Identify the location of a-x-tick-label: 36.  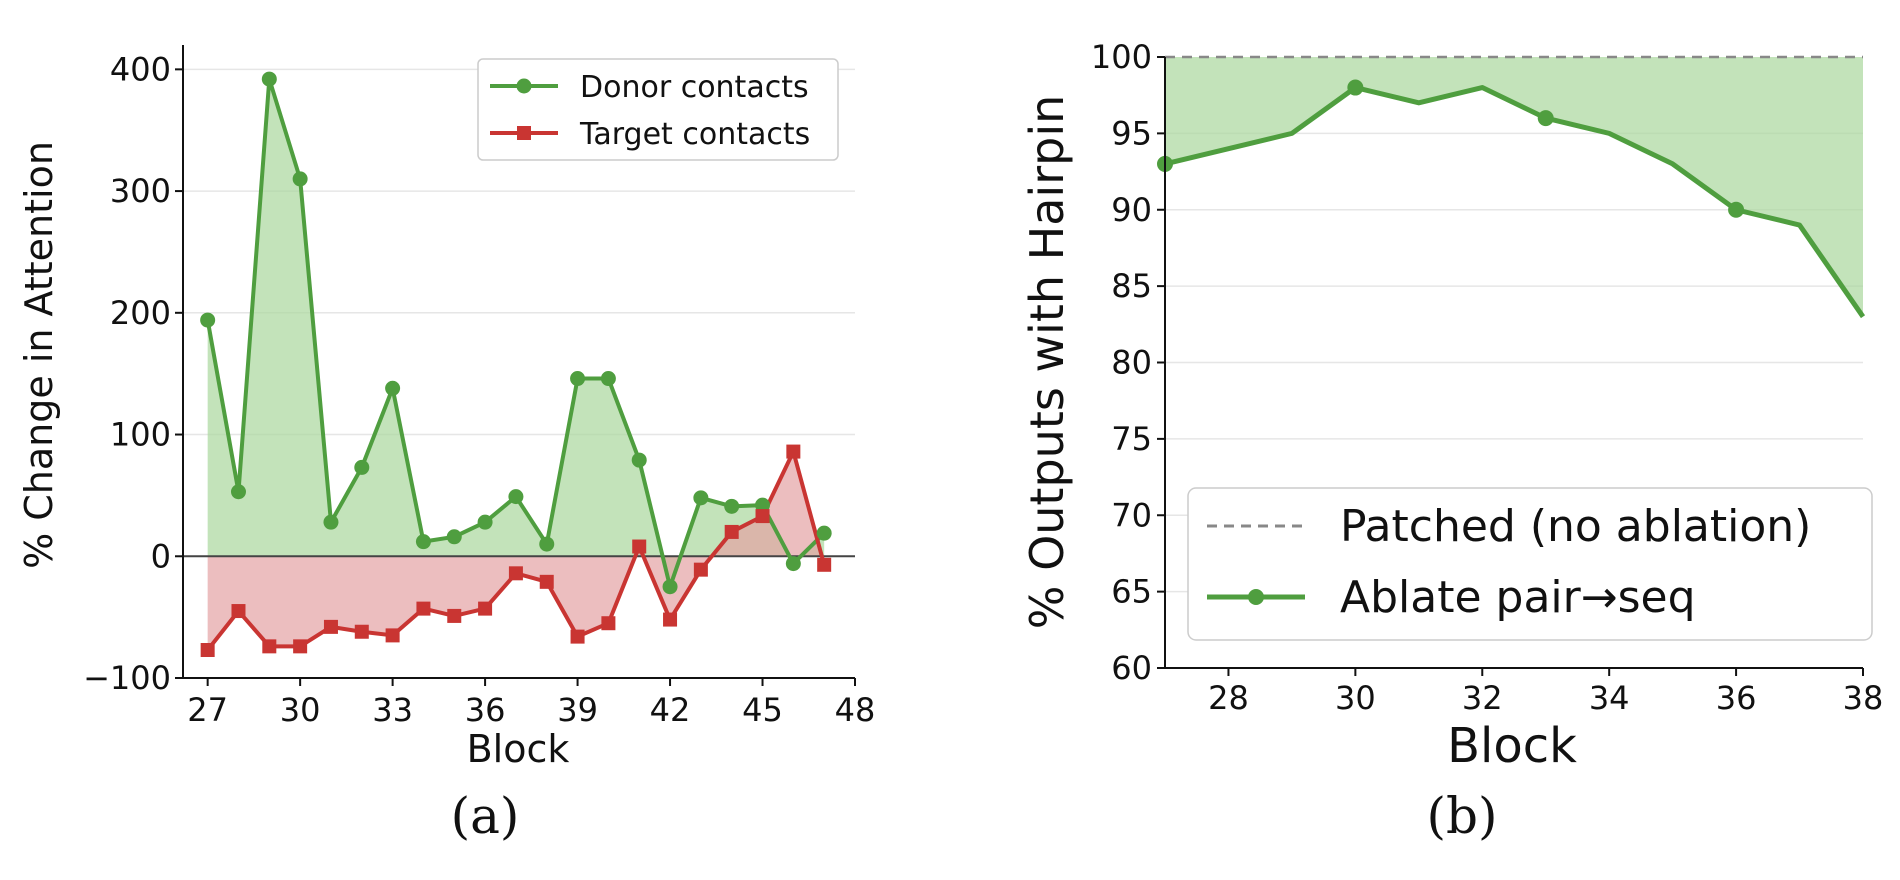
(485, 710).